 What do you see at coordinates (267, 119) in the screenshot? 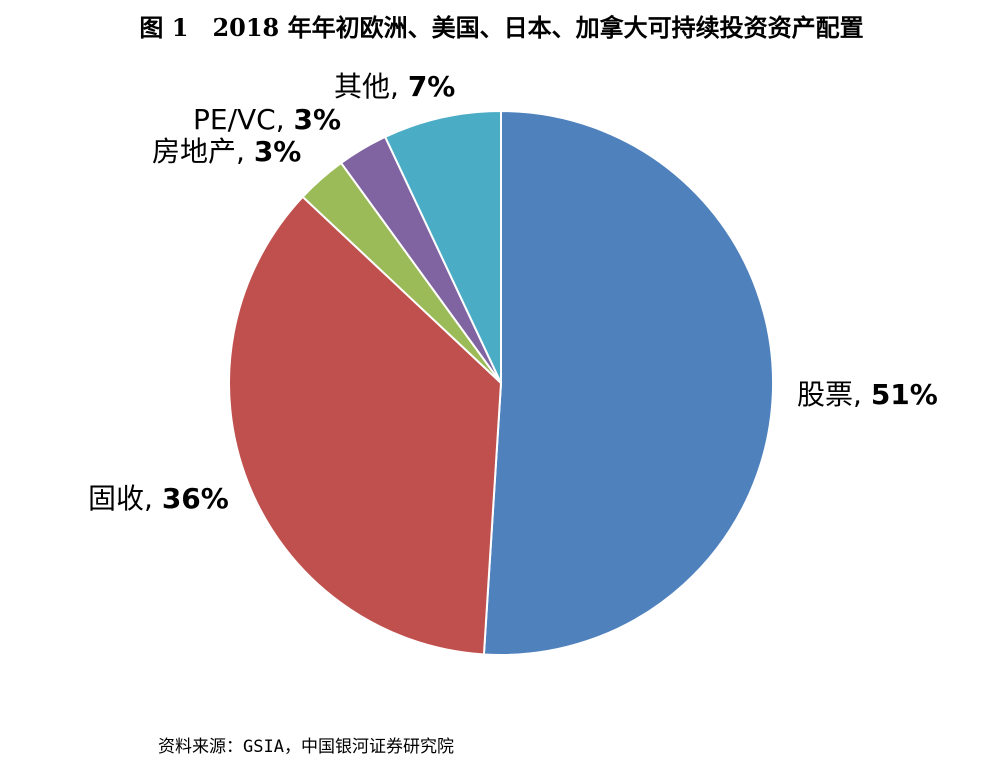
I see `slice-label: PE/VC, 3%` at bounding box center [267, 119].